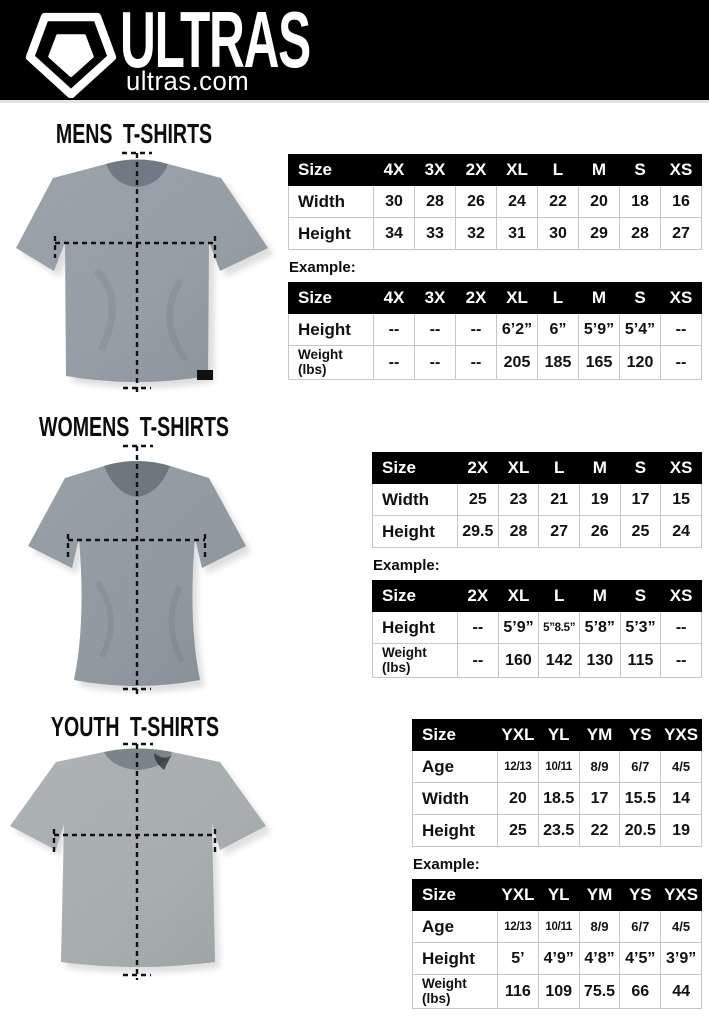 Image resolution: width=709 pixels, height=1024 pixels. I want to click on site-header: ULTRAS ultras.com, so click(354, 51).